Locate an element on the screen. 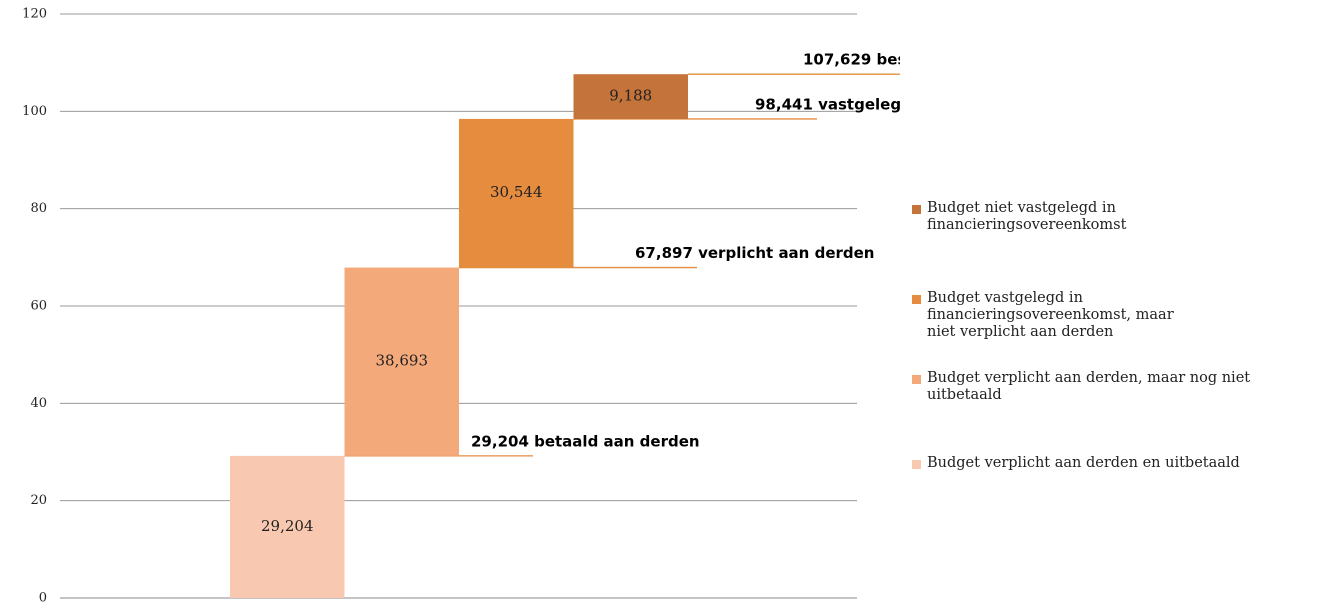  value-label: 9,188 is located at coordinates (630, 96).